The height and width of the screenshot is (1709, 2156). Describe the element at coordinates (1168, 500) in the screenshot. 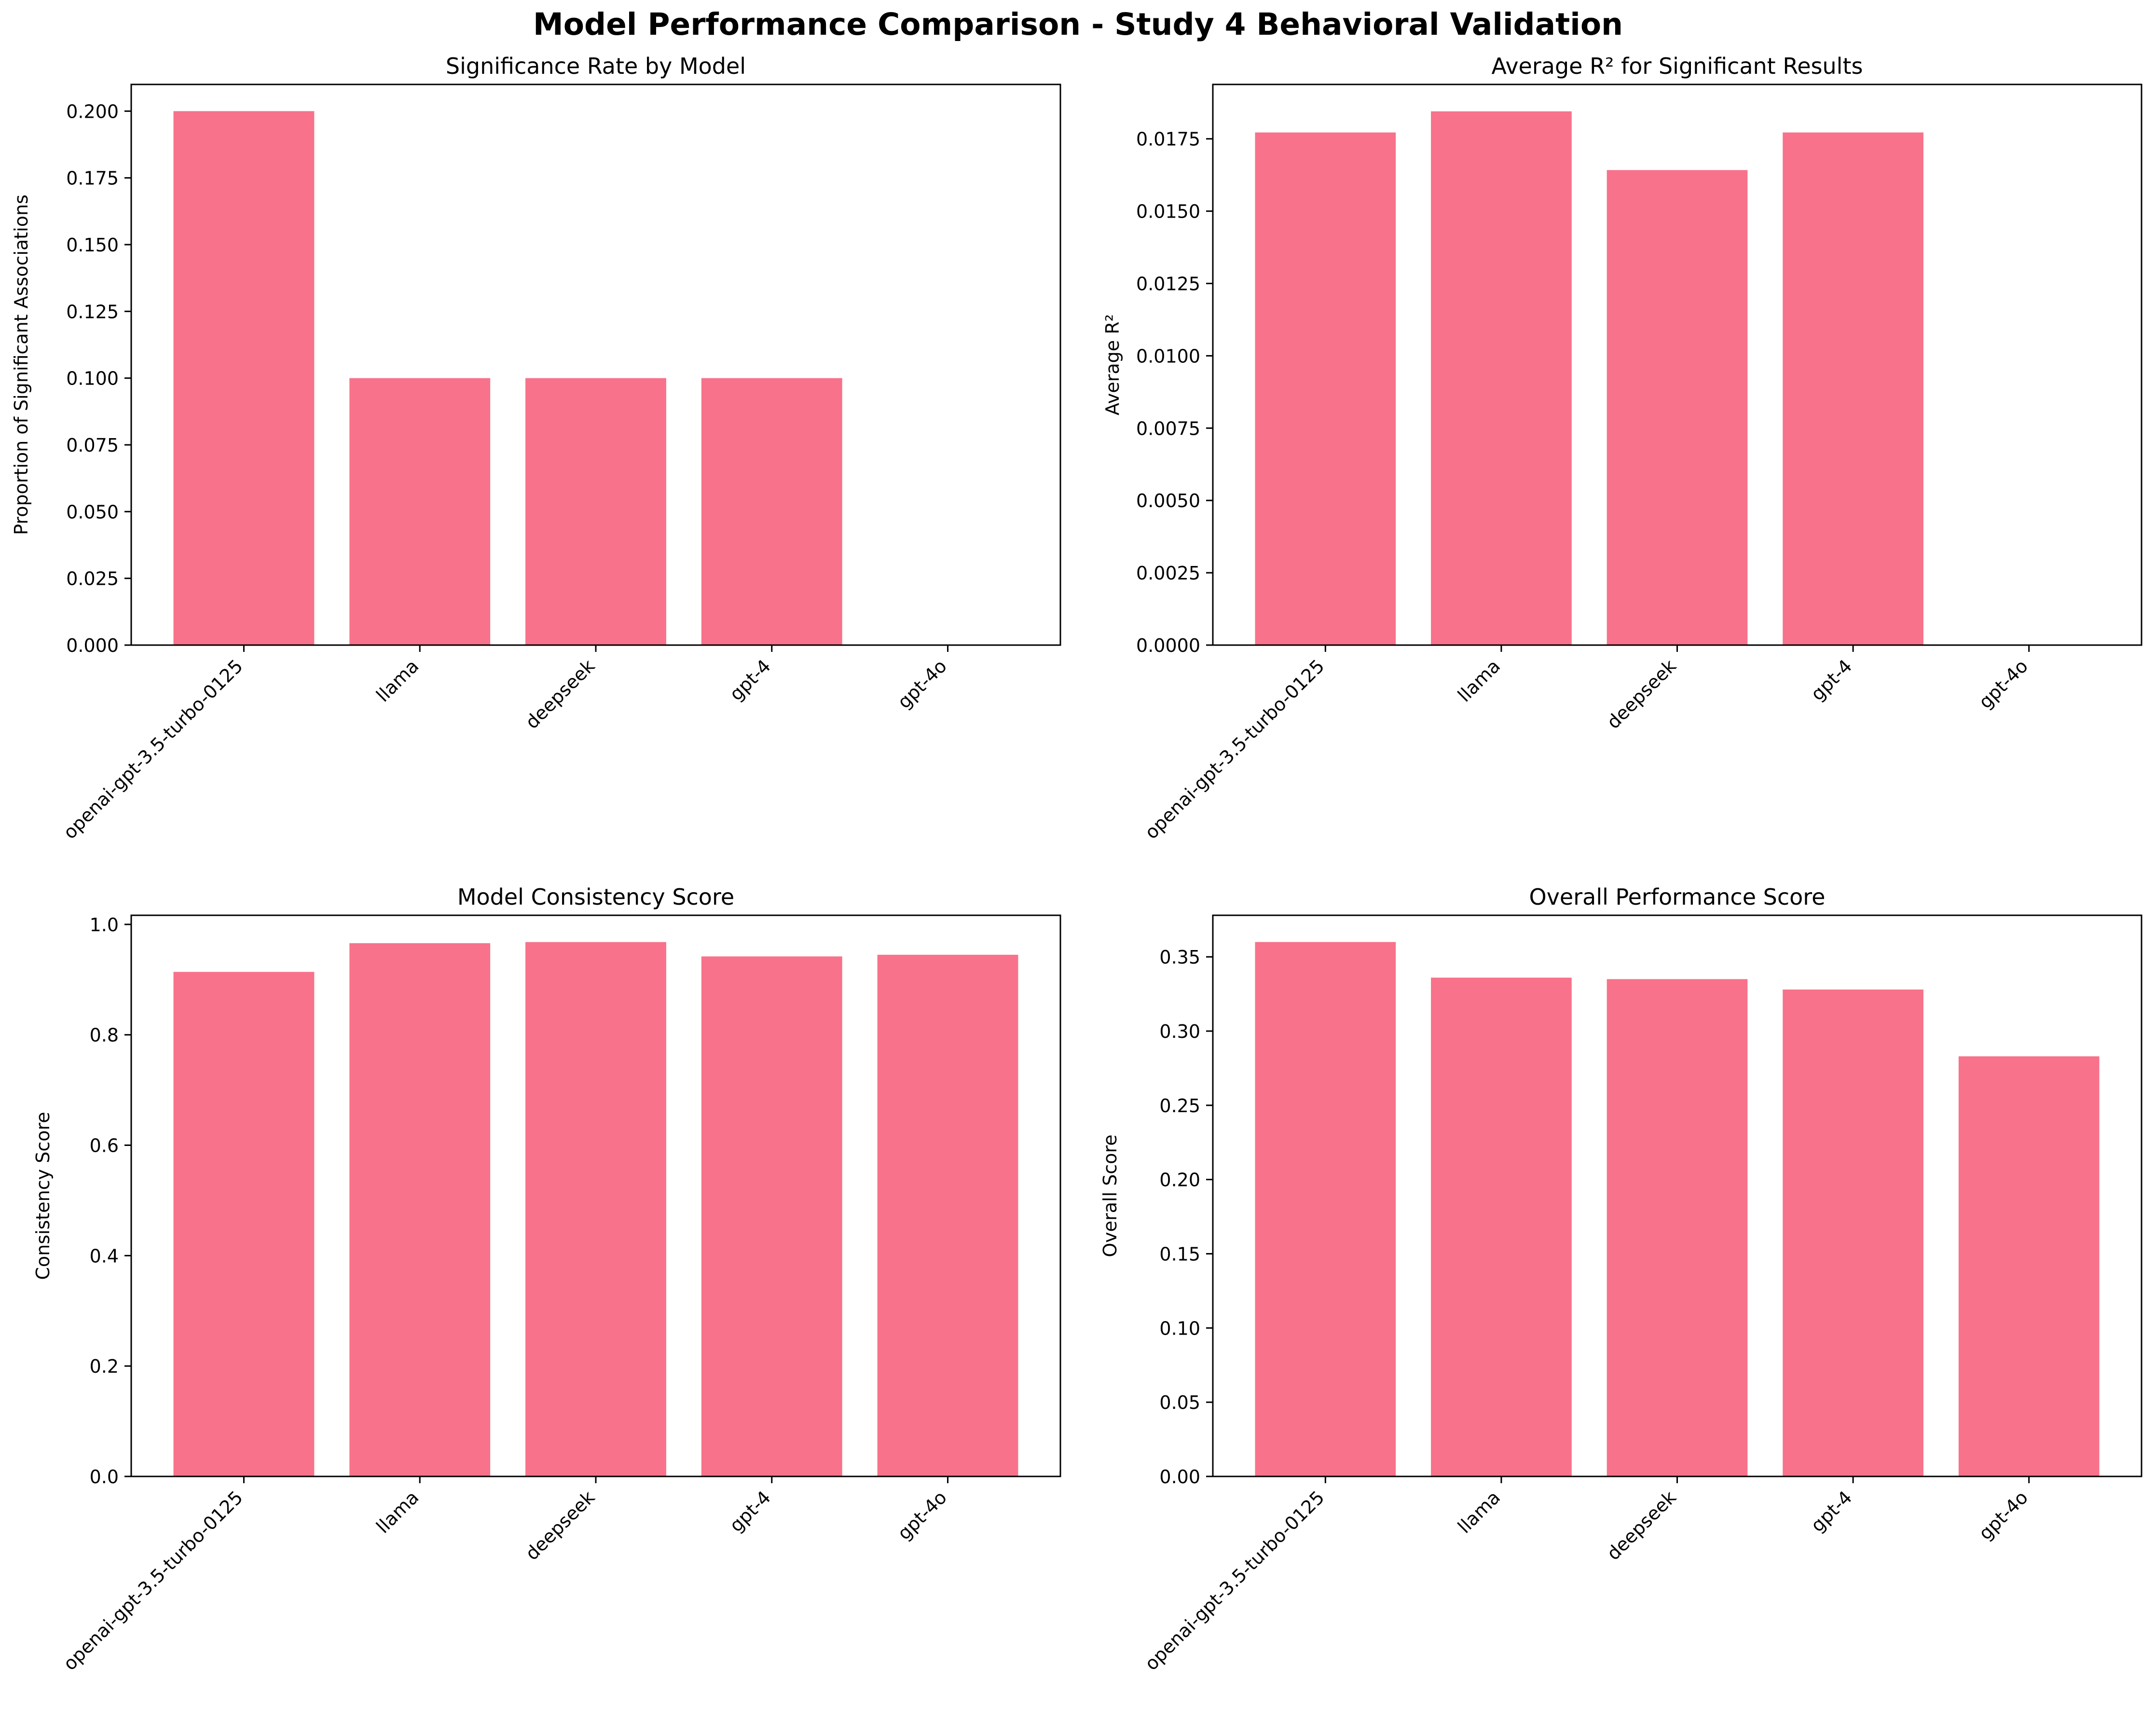

I see `y-tick-label: 0.0050` at that location.